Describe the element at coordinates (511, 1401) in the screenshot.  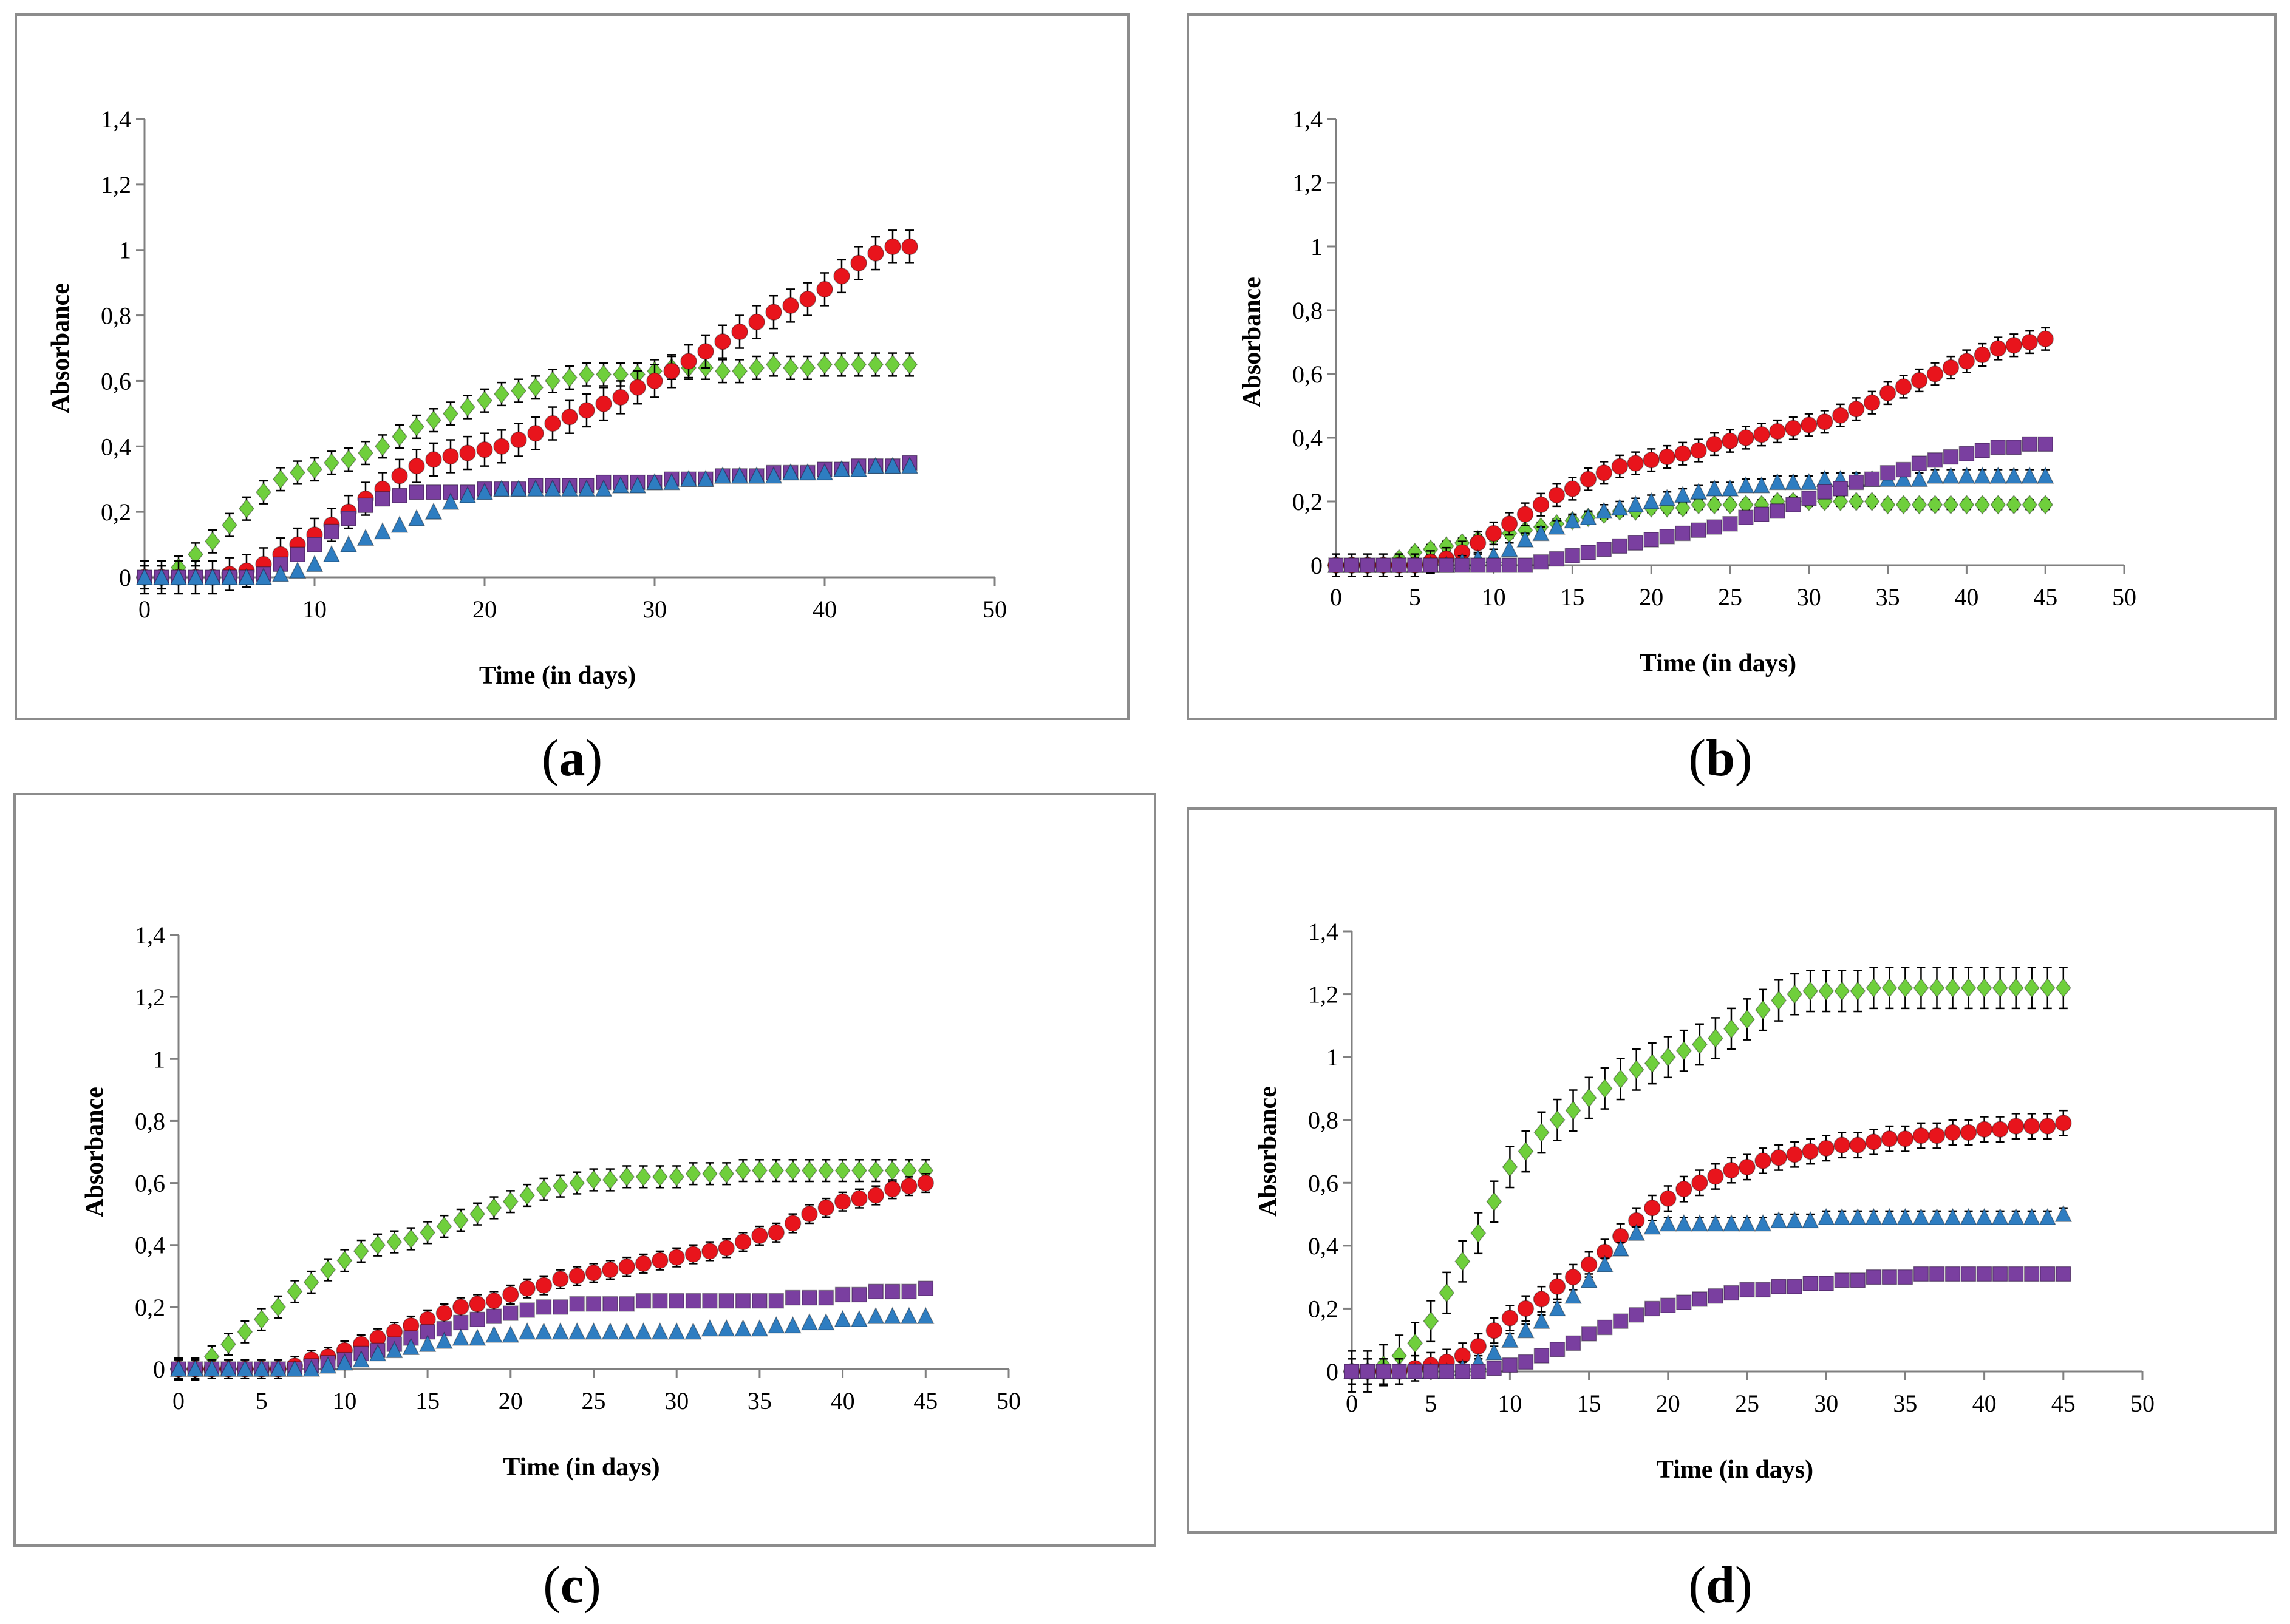
I see `x-tick-label: 20` at that location.